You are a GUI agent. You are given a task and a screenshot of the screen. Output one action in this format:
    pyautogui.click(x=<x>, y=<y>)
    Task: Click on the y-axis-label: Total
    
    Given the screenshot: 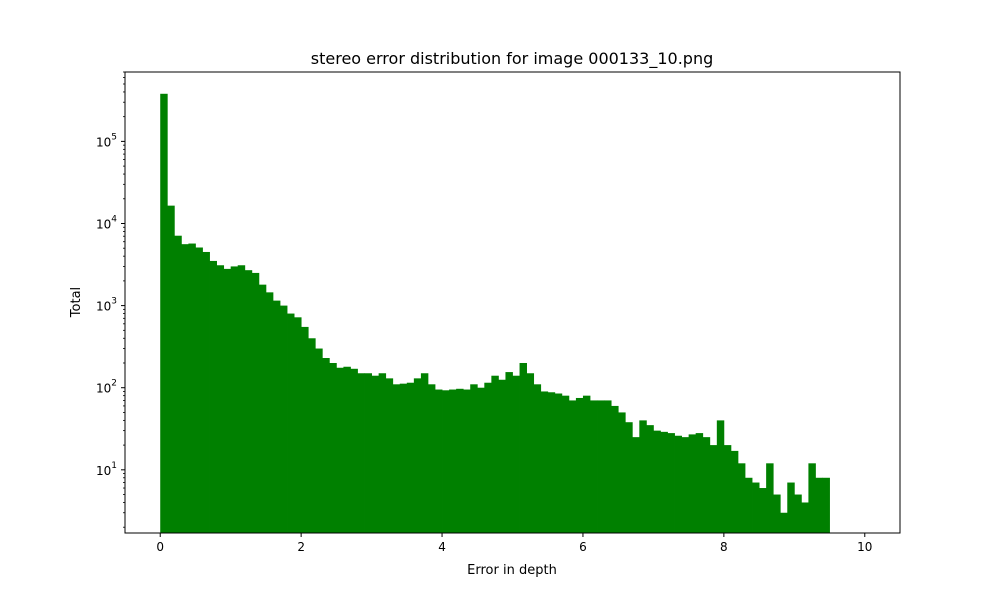 What is the action you would take?
    pyautogui.click(x=76, y=302)
    